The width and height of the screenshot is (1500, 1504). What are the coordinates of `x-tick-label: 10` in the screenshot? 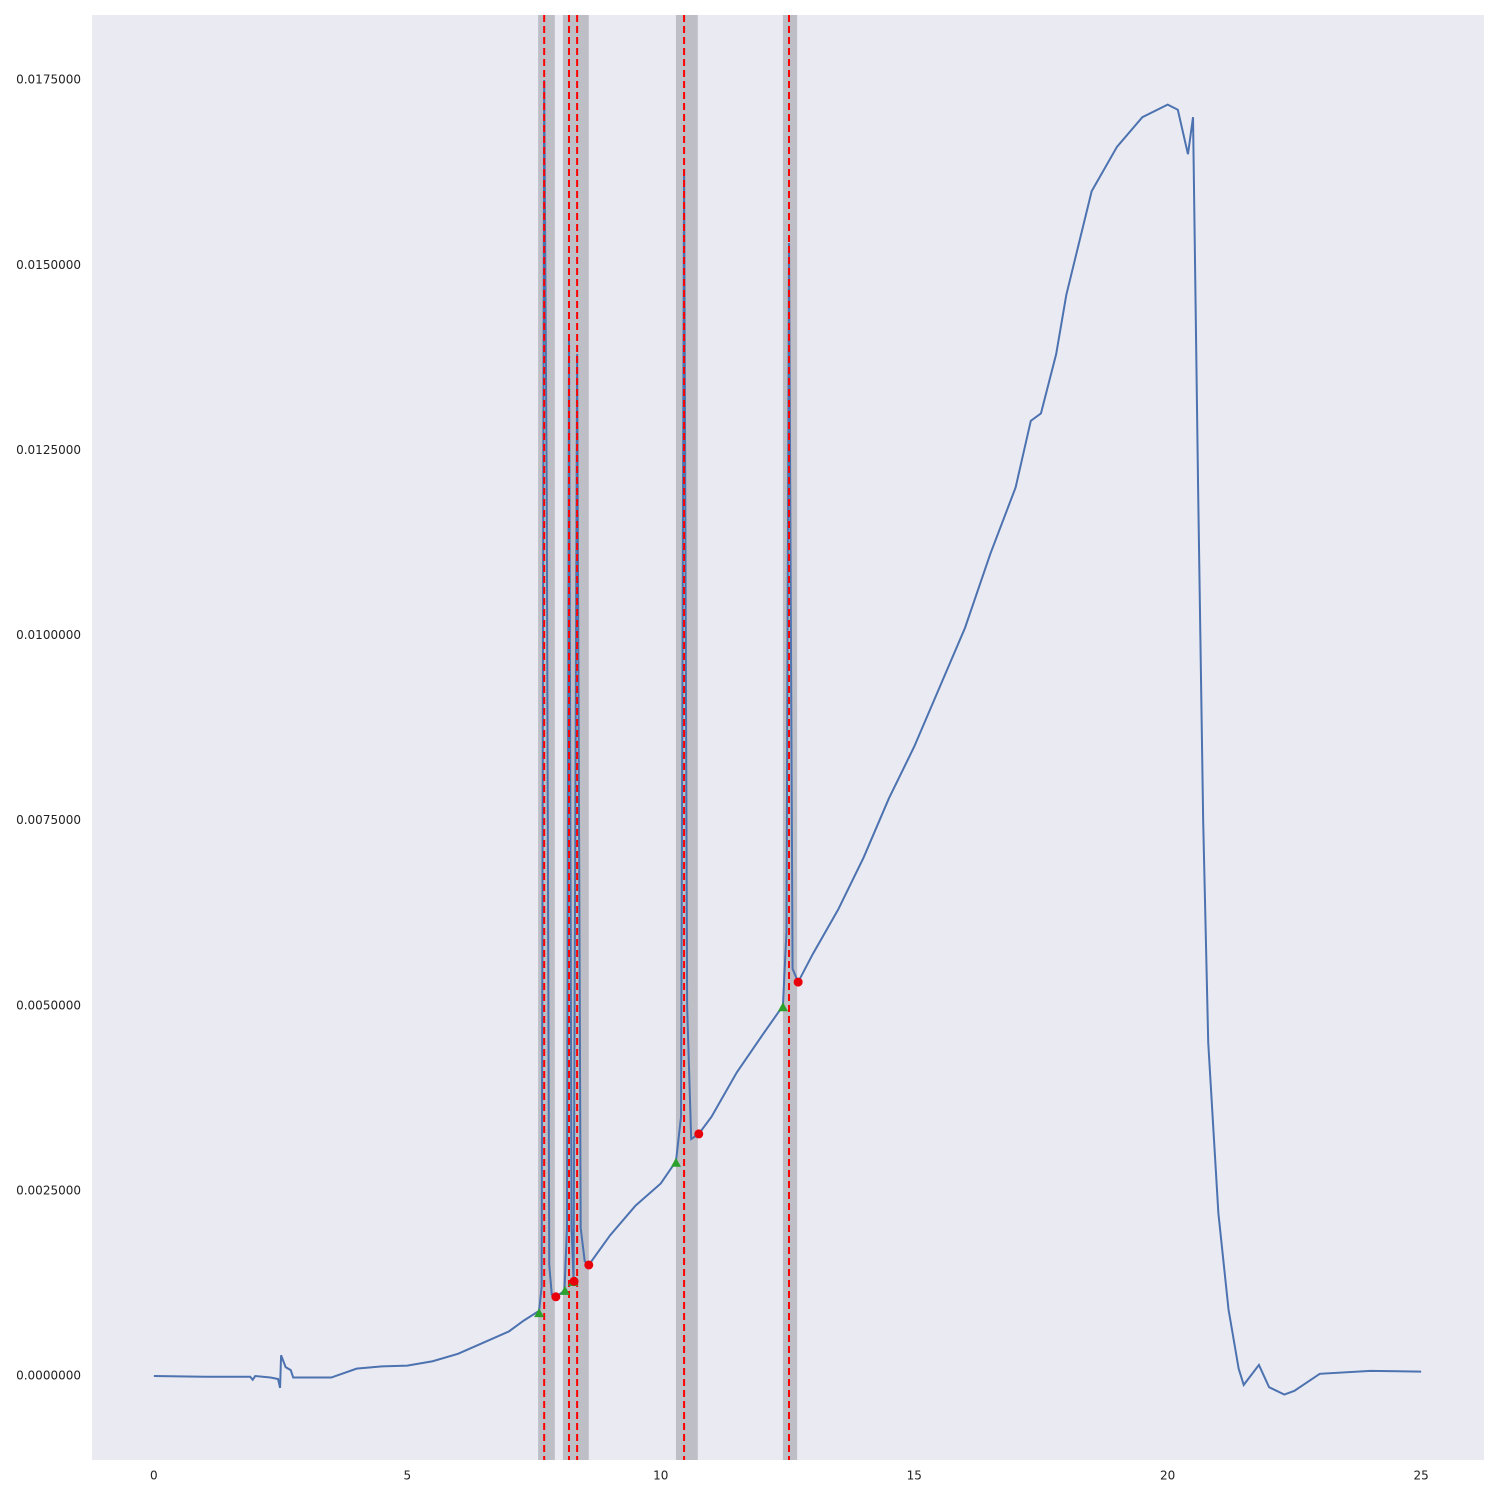 It's located at (660, 1476).